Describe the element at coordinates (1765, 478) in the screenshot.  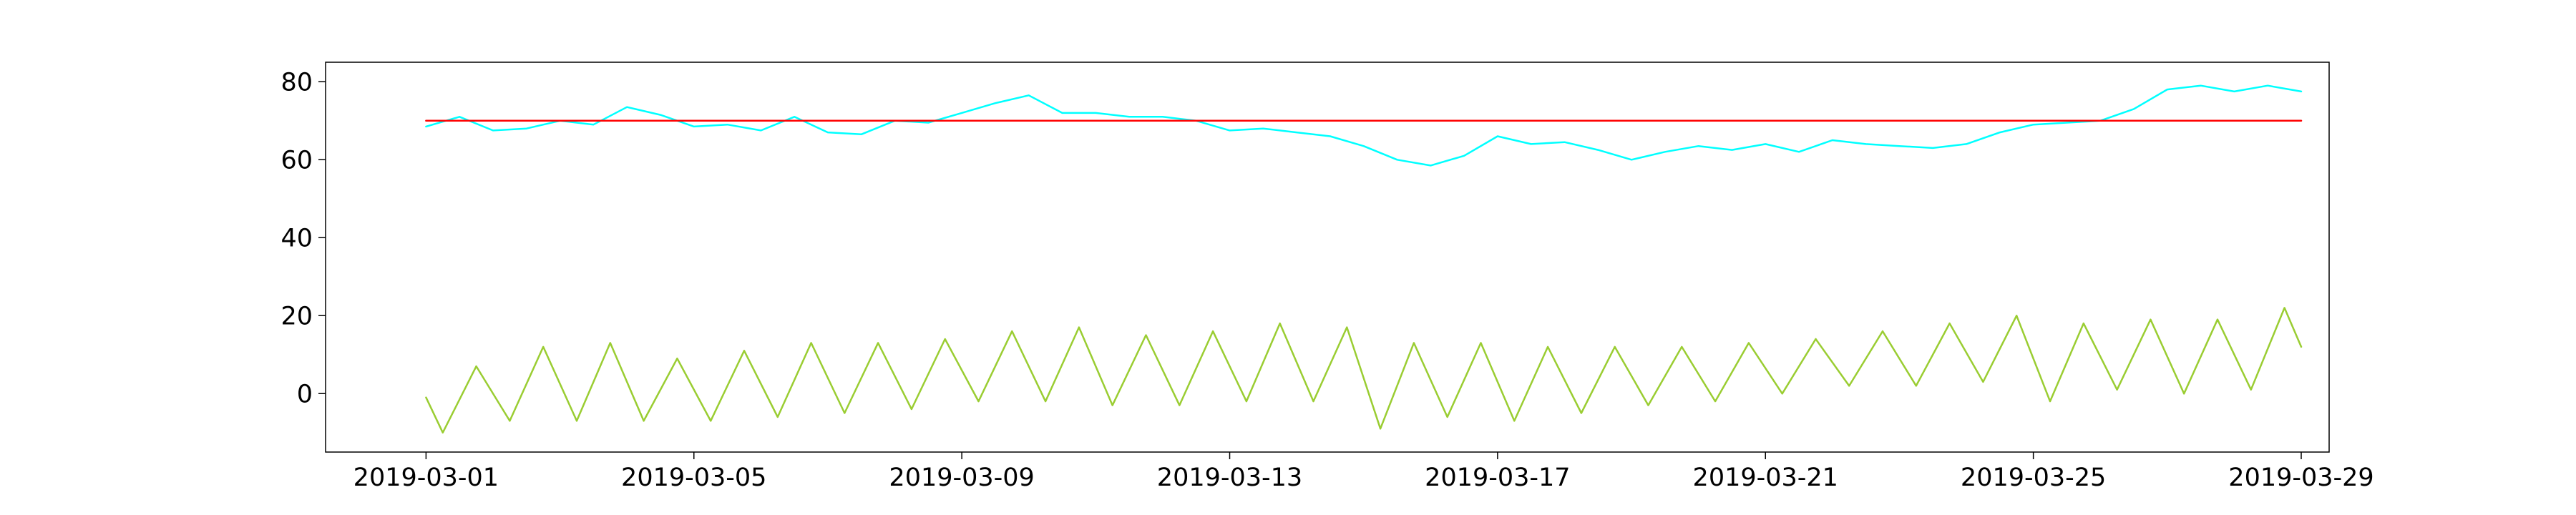
I see `x-tick-label: 2019-03-21` at that location.